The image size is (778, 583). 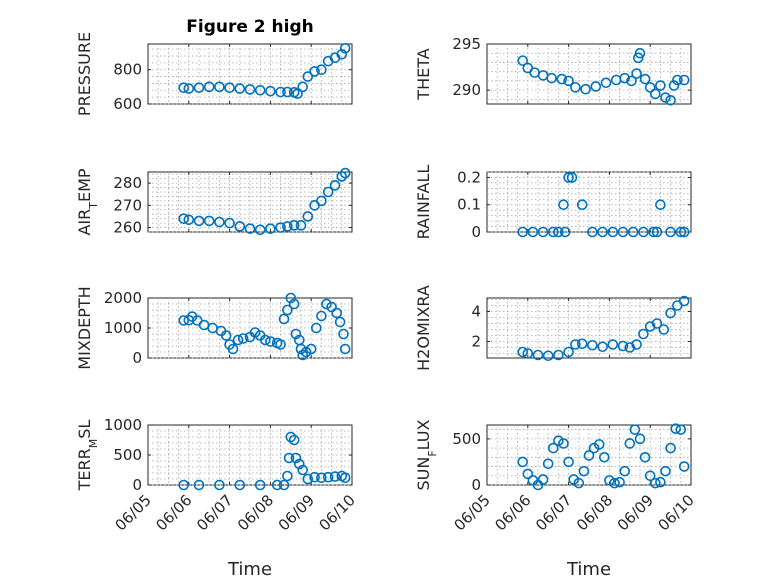 I want to click on subplot-rainfall: 0 0.1 0.2 RAINFALL, so click(x=553, y=203).